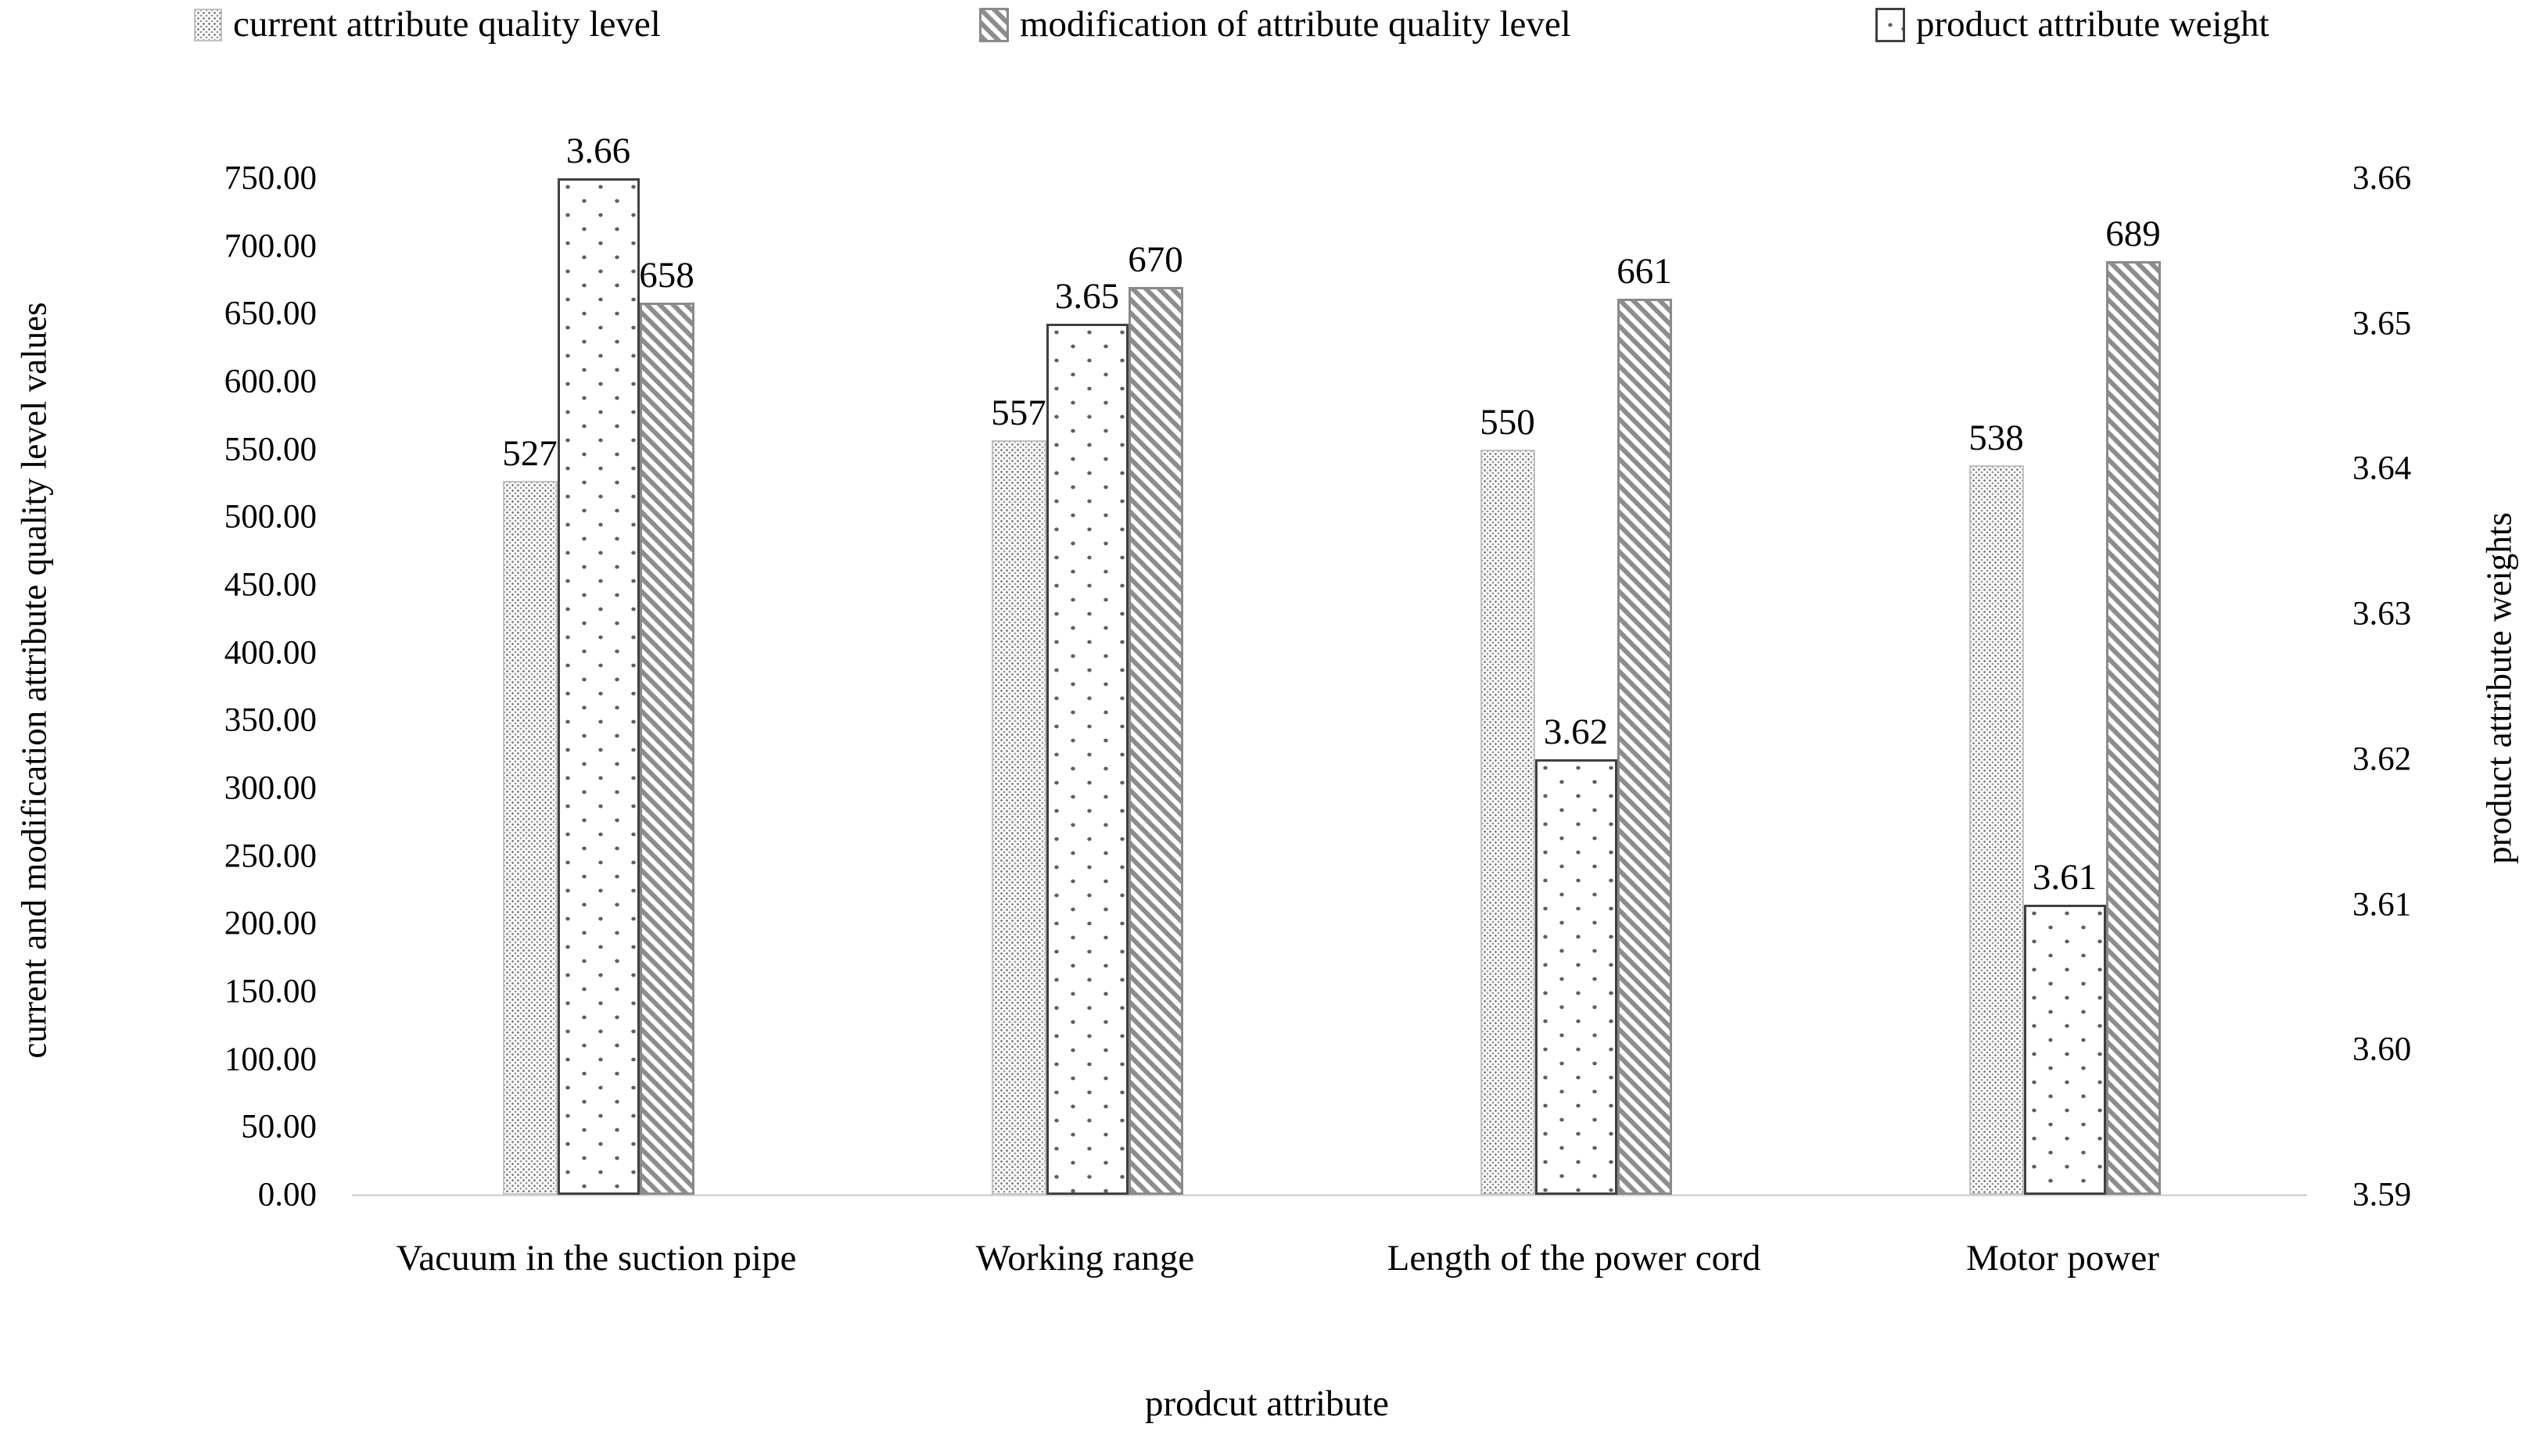 The height and width of the screenshot is (1456, 2537). Describe the element at coordinates (2382, 904) in the screenshot. I see `right-axis-tick-label: 3.61` at that location.